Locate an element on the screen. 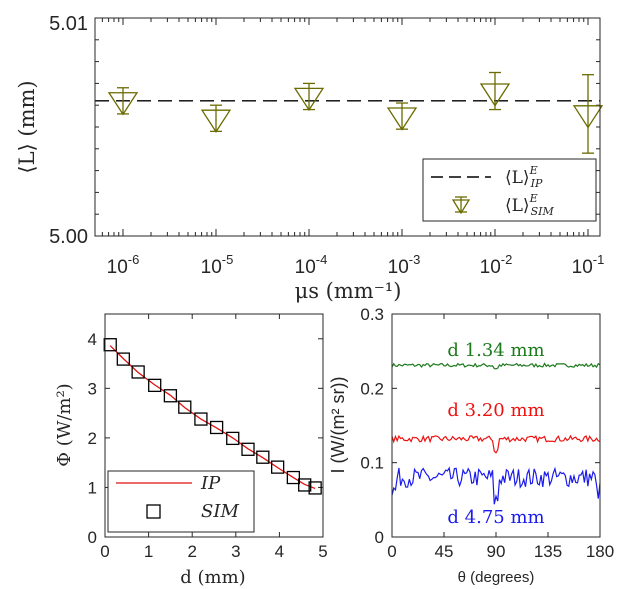 The height and width of the screenshot is (589, 618). legend-label-ip: IP is located at coordinates (210, 483).